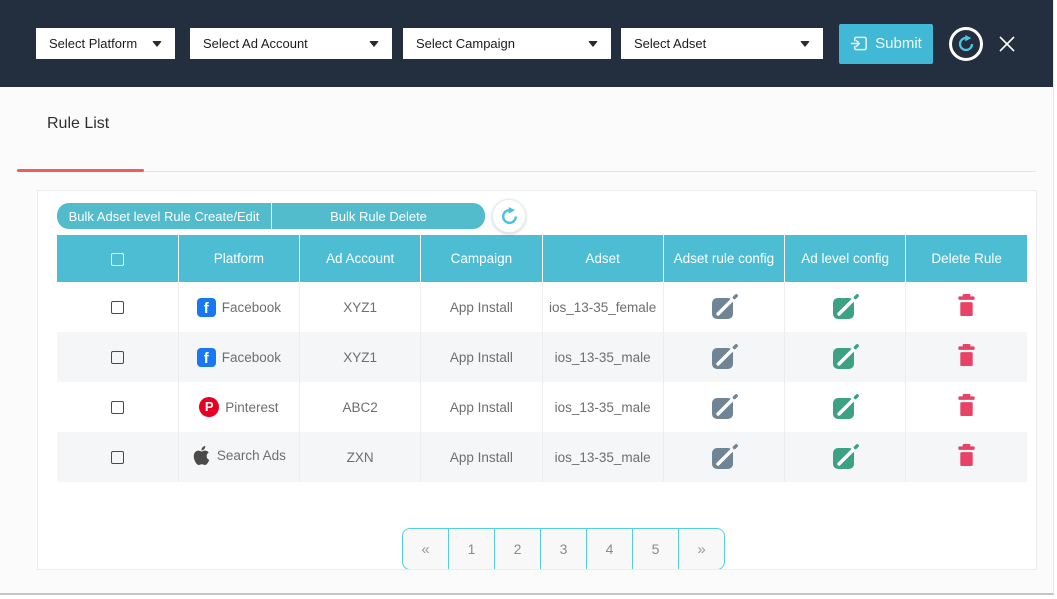  What do you see at coordinates (360, 457) in the screenshot?
I see `ad-account-cell: ZXN` at bounding box center [360, 457].